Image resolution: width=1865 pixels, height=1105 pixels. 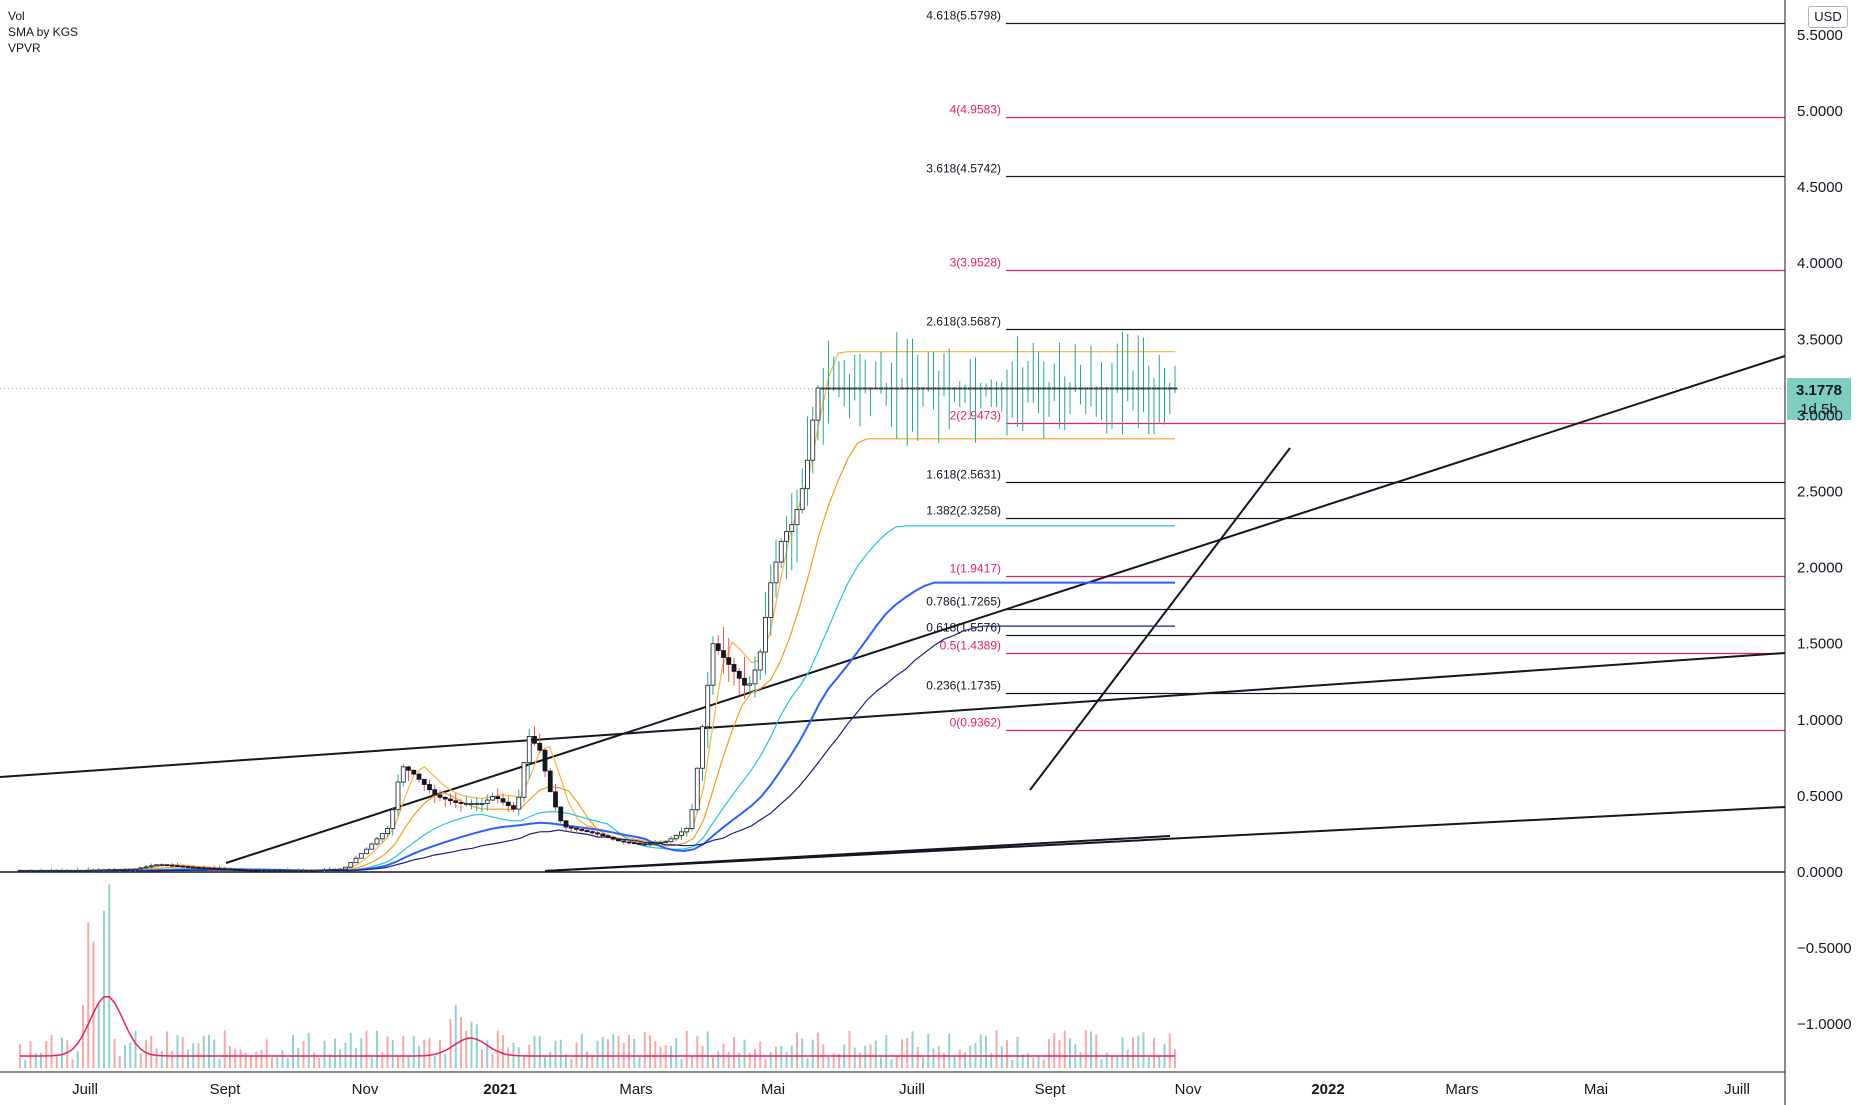 I want to click on fib-level-label: 1(1.9417), so click(x=975, y=569).